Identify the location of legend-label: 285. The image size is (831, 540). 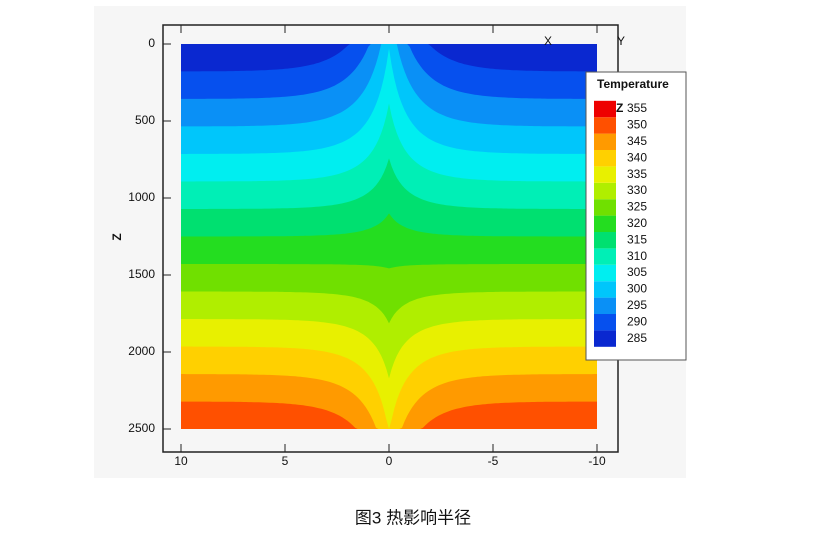
(637, 338).